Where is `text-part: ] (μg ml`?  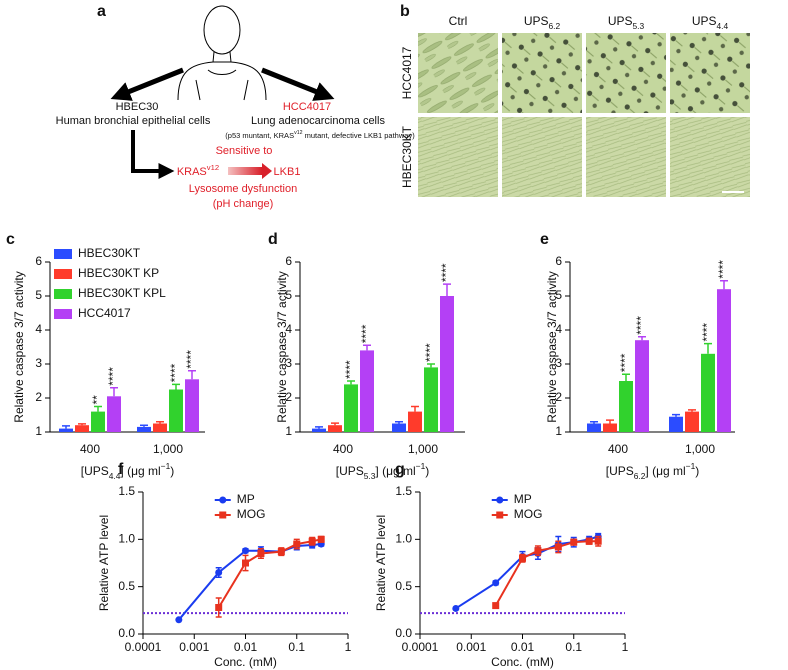 text-part: ] (μg ml is located at coordinates (395, 471).